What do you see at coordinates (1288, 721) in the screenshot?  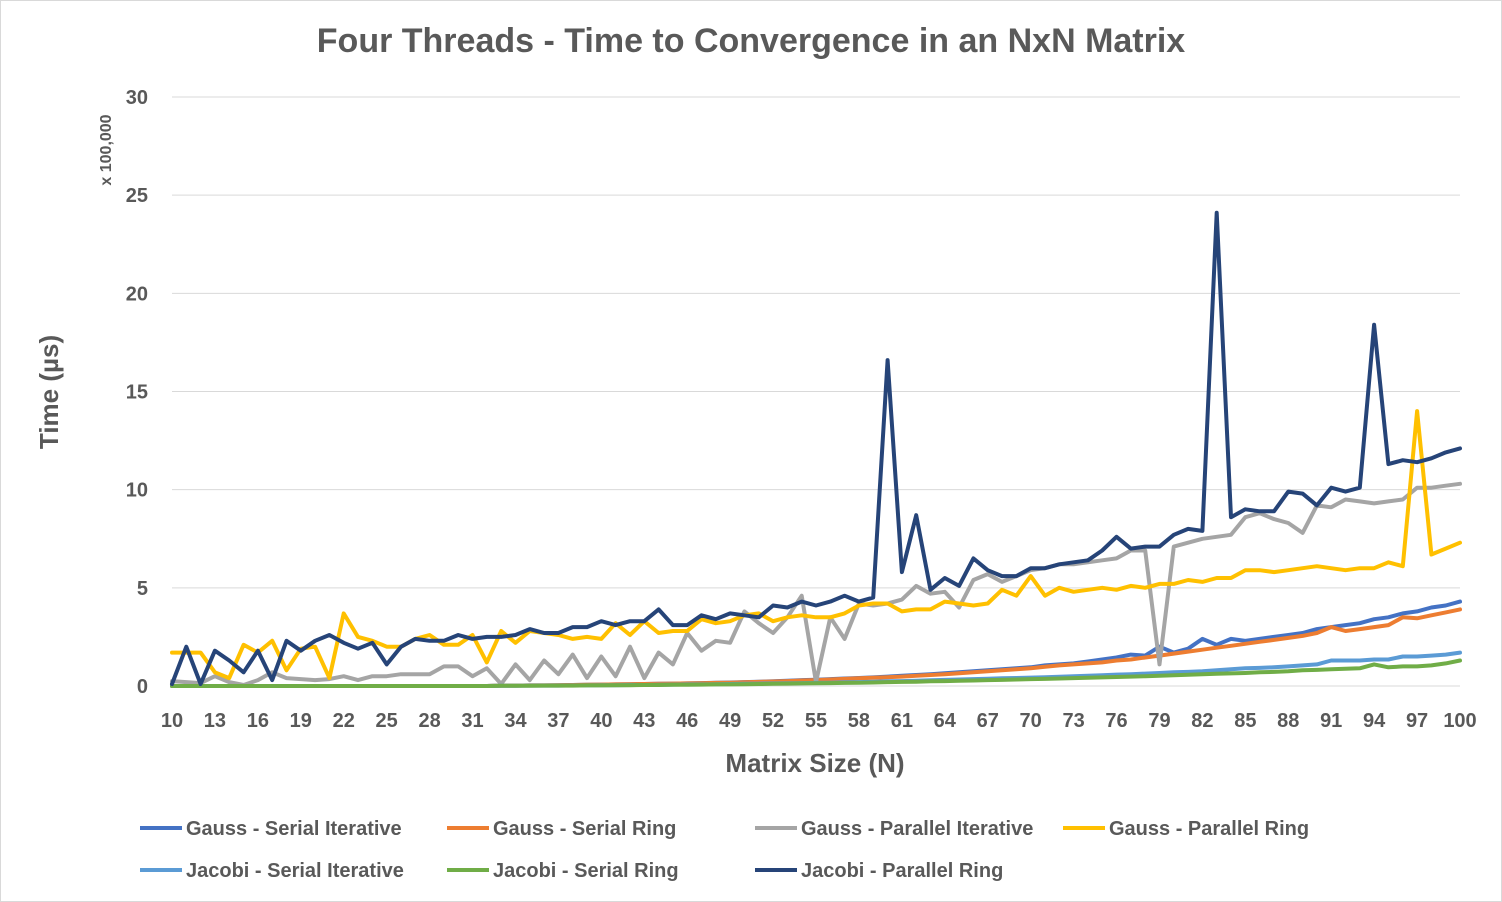 I see `x-tick-label: 88` at bounding box center [1288, 721].